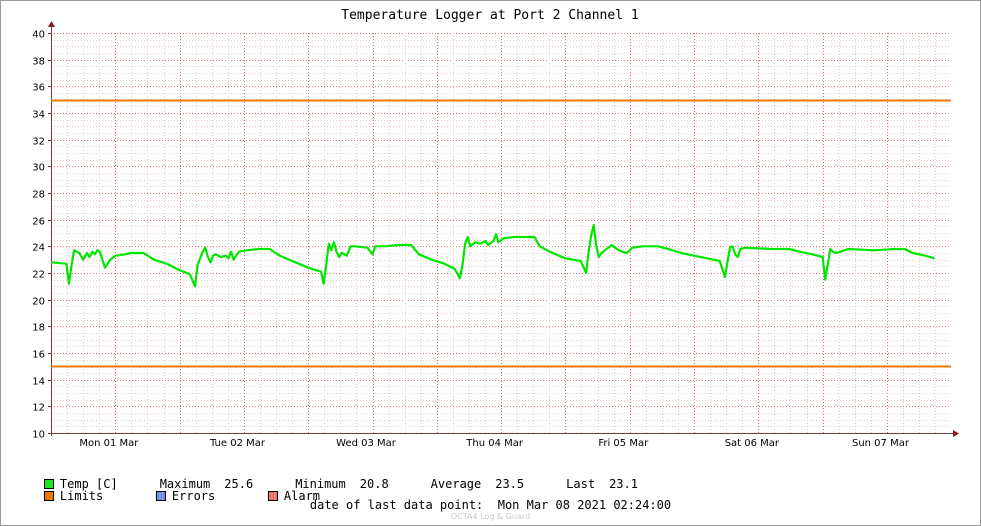 The image size is (981, 526). Describe the element at coordinates (38, 62) in the screenshot. I see `y-tick-label: 38` at that location.